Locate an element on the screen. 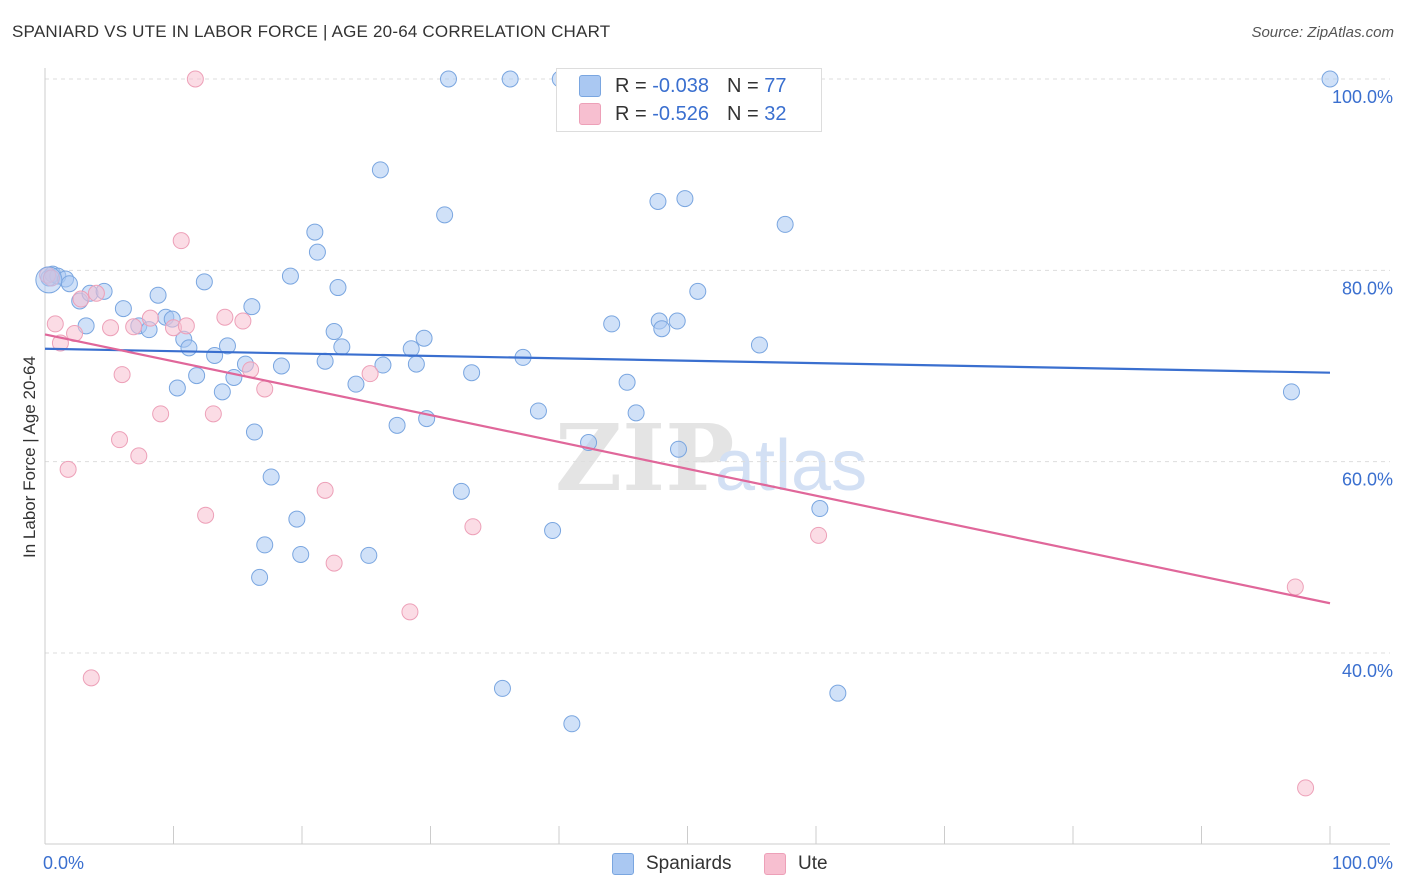 This screenshot has height=892, width=1406. x-tick-label: 100.0% is located at coordinates (1362, 863).